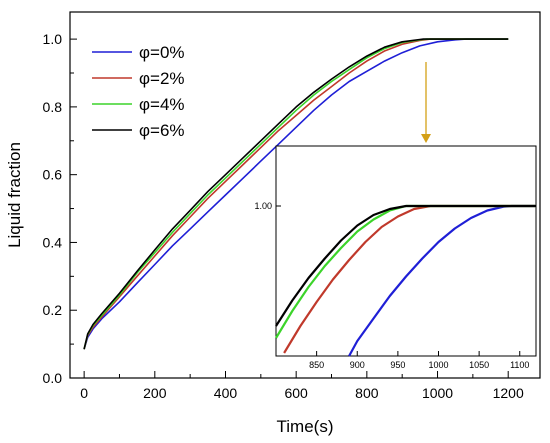  I want to click on legend-label: φ=4%, so click(162, 104).